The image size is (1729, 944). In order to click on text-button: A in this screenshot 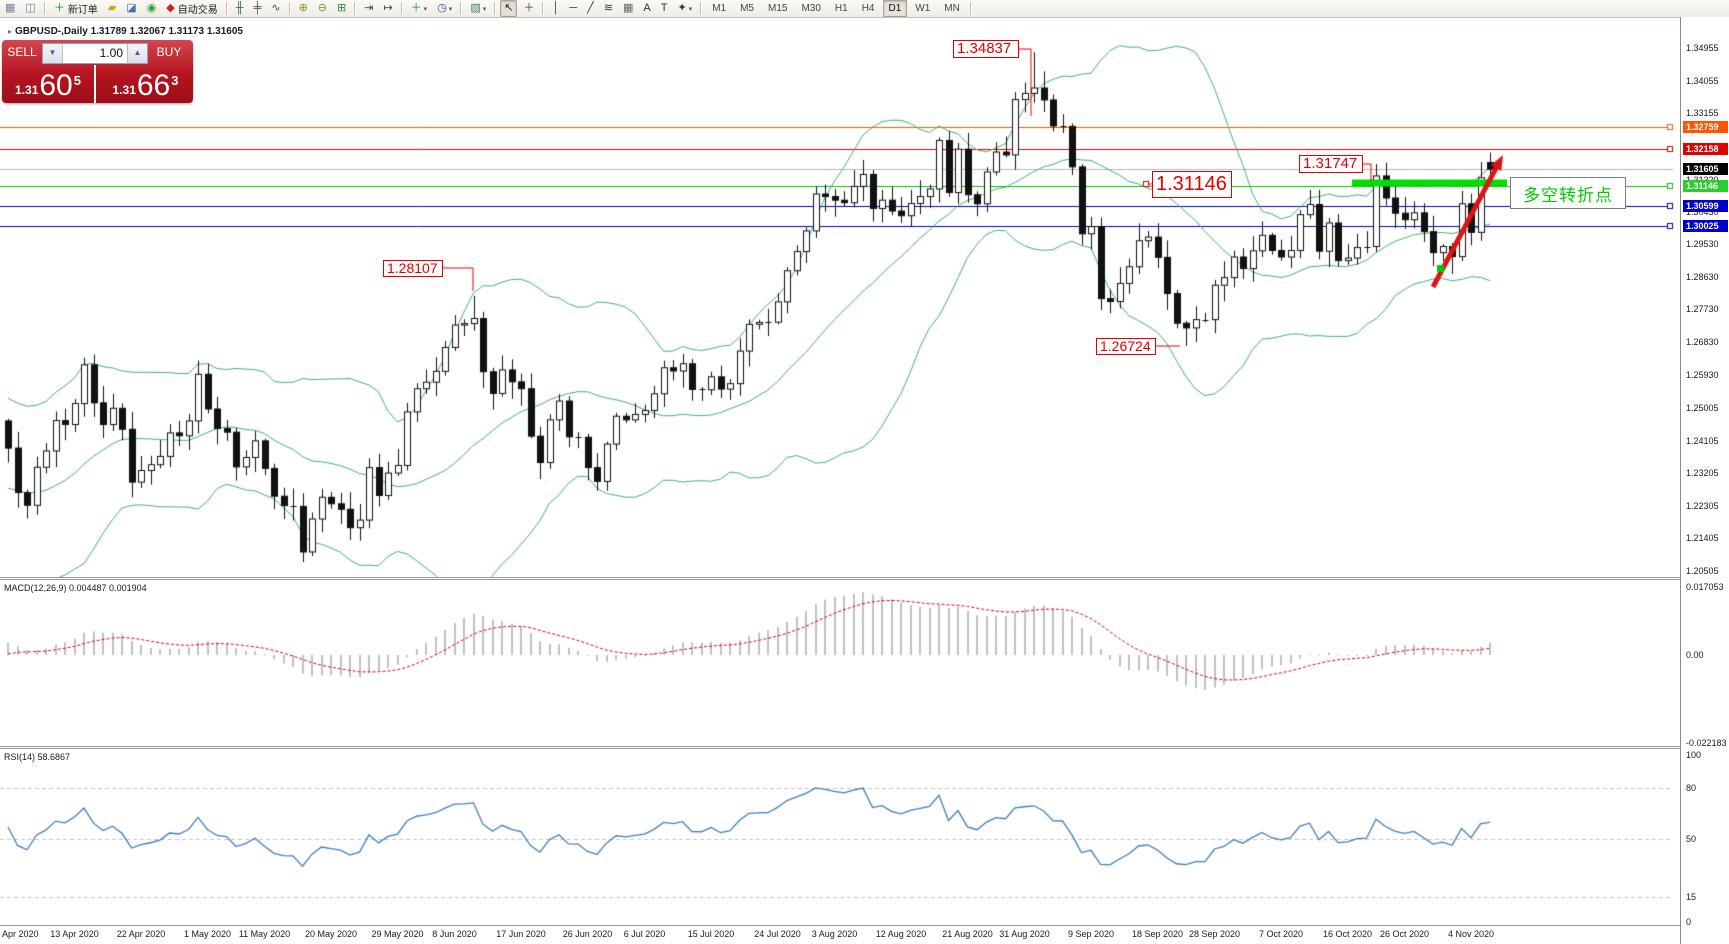, I will do `click(646, 8)`.